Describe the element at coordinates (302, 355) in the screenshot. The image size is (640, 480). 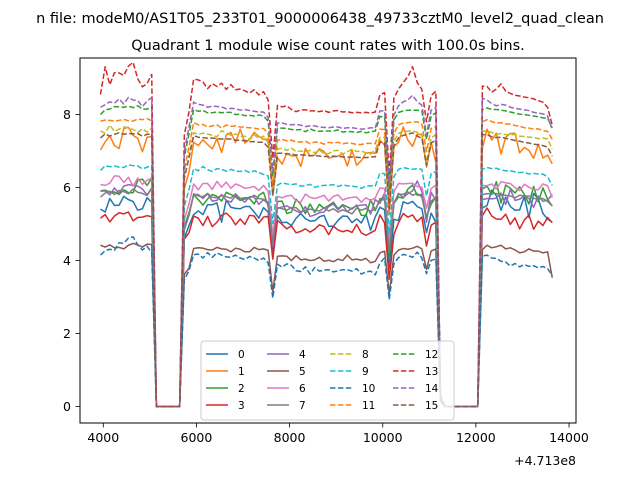
I see `legend-label-4: 4` at that location.